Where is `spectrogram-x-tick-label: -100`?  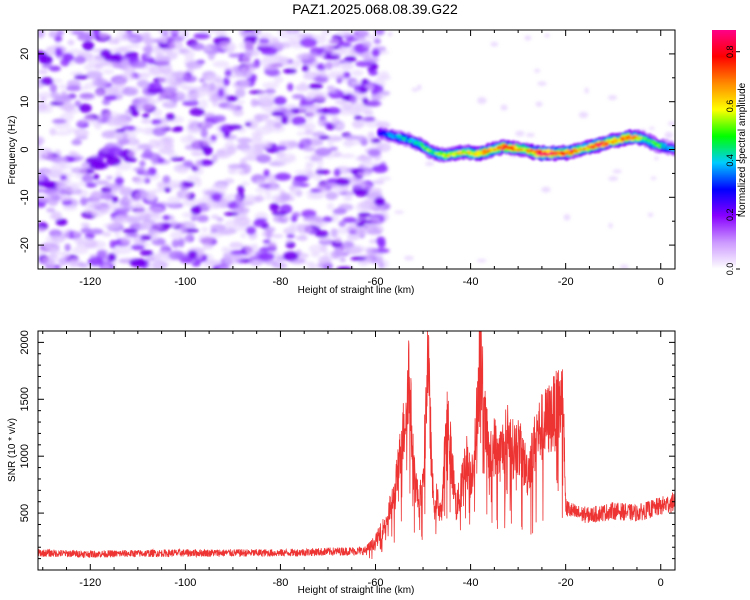
spectrogram-x-tick-label: -100 is located at coordinates (185, 282).